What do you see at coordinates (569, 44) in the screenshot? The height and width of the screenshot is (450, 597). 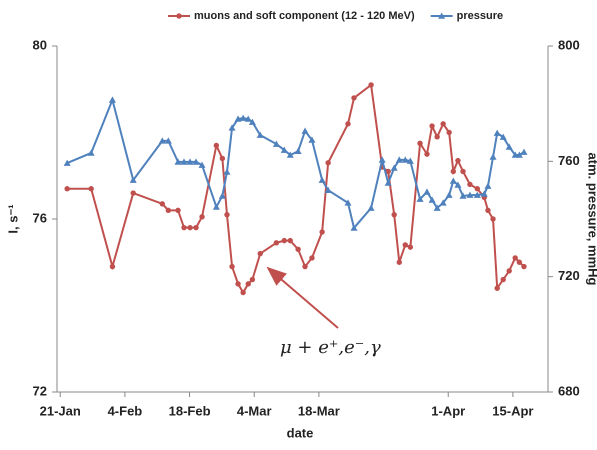 I see `y2-tick-label: 800` at bounding box center [569, 44].